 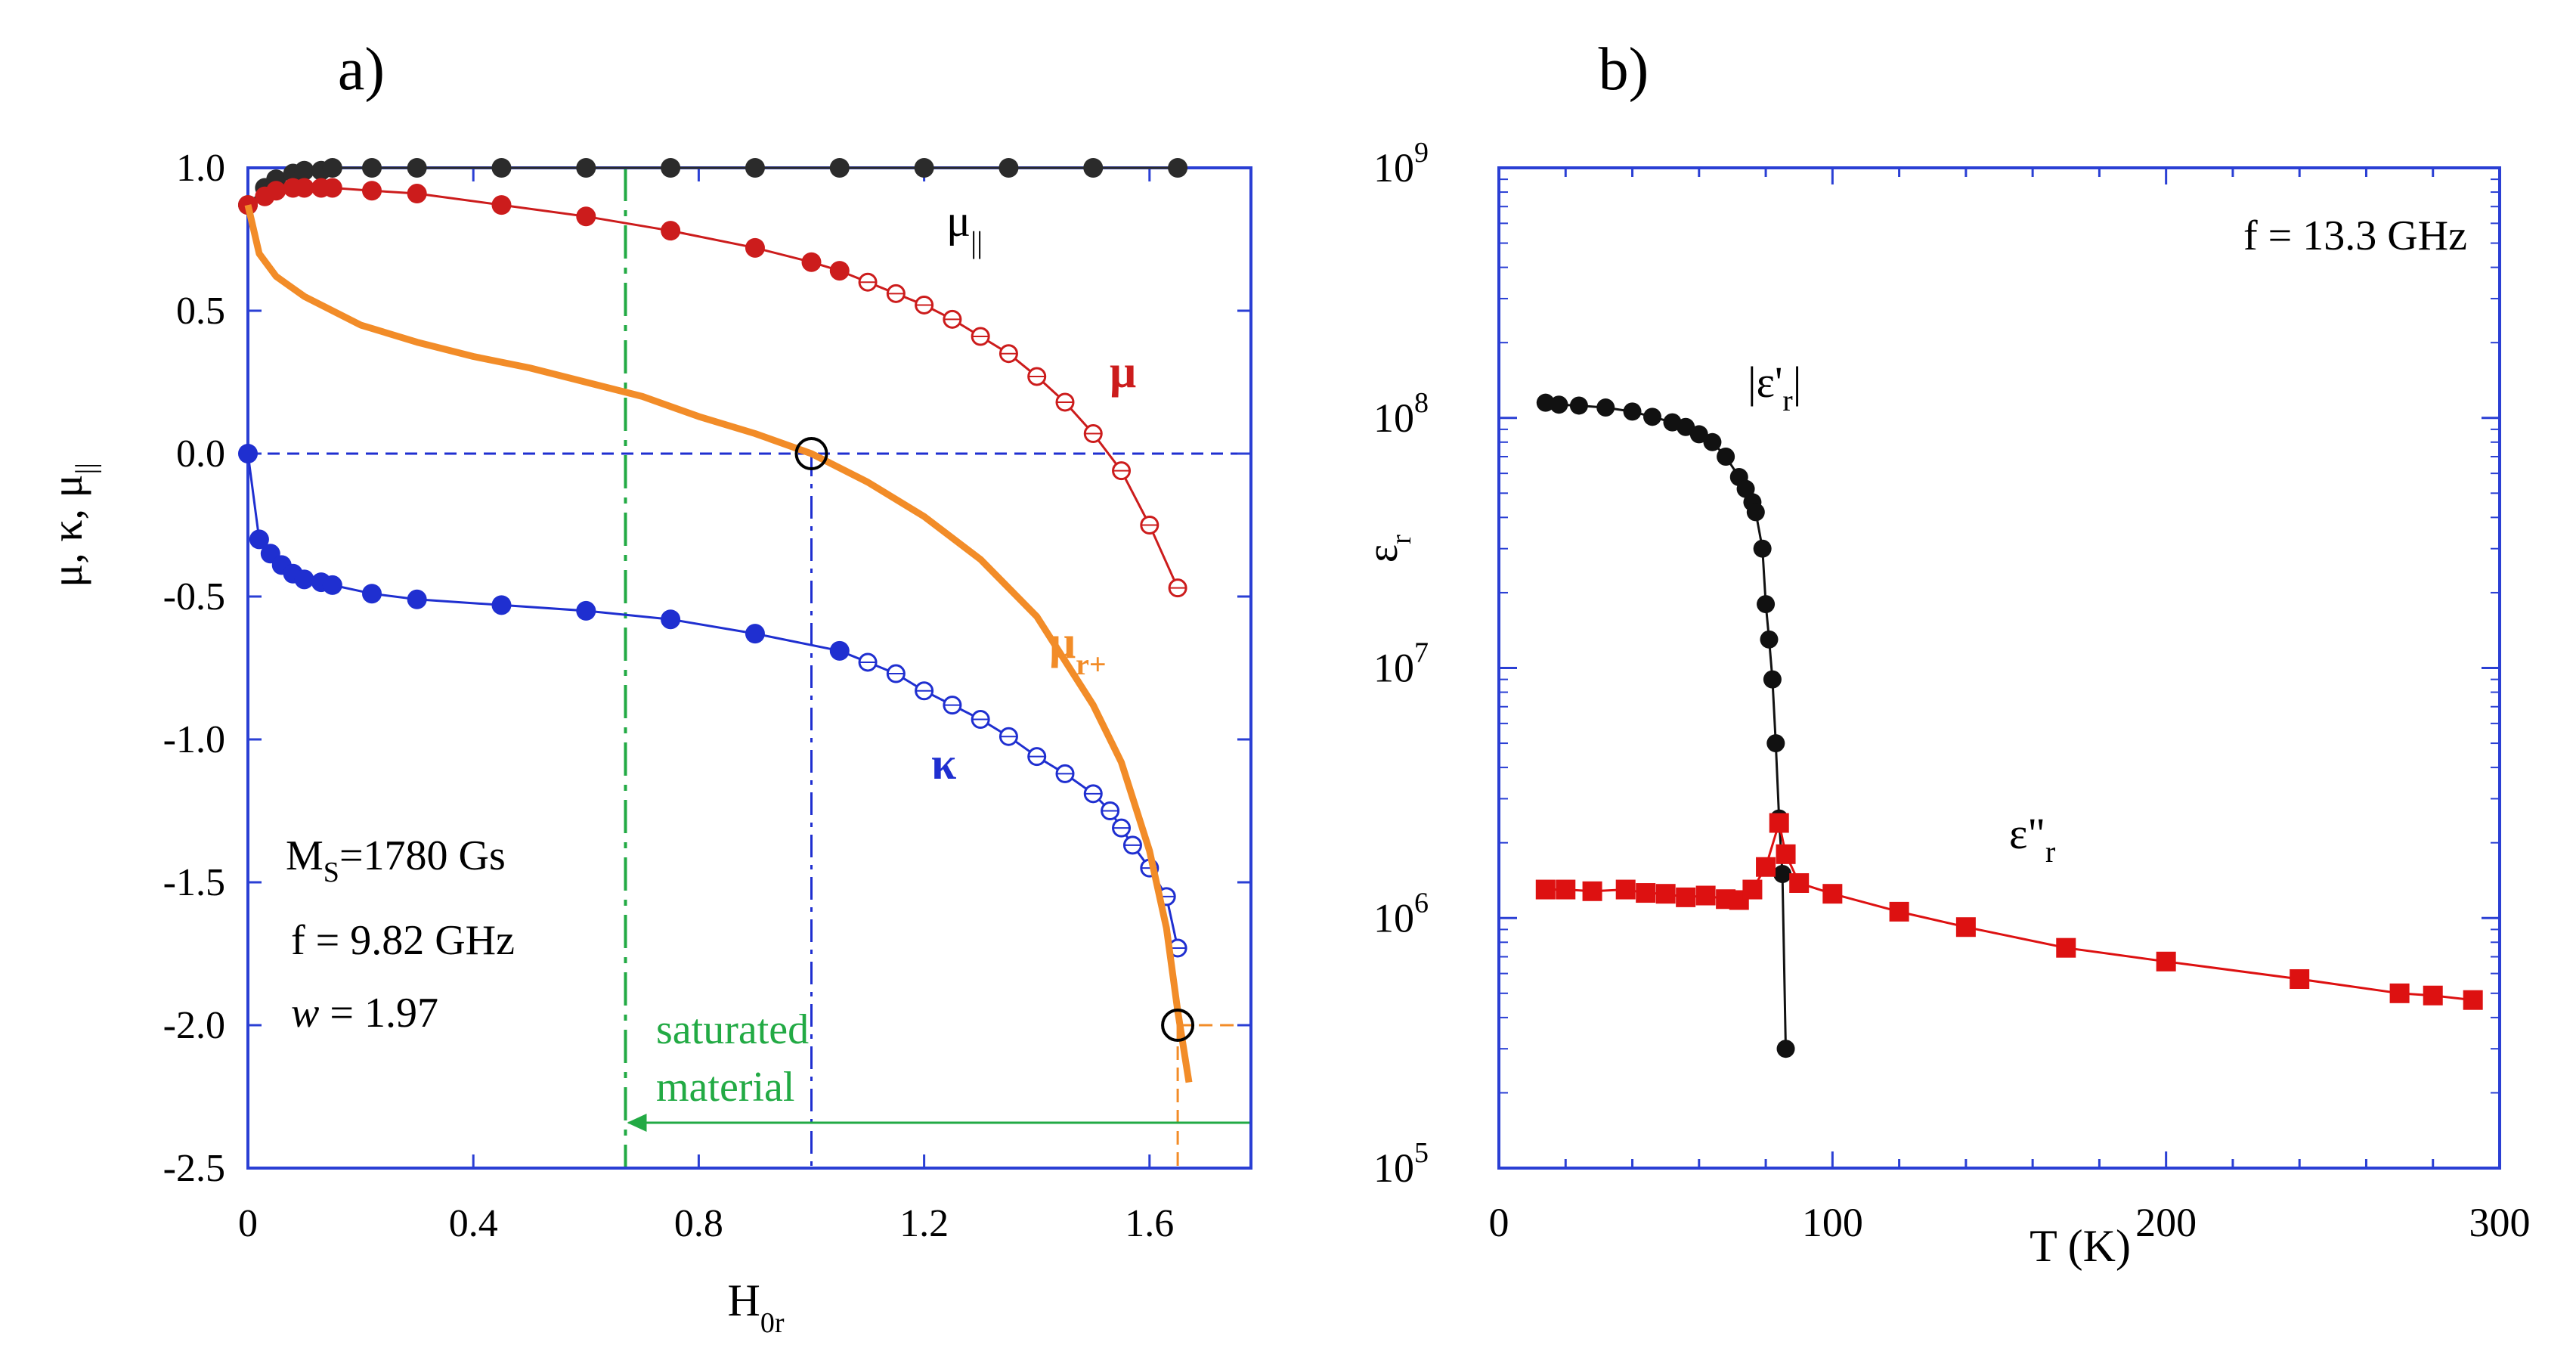 What do you see at coordinates (1401, 414) in the screenshot?
I see `y-tick-label: 10⁸` at bounding box center [1401, 414].